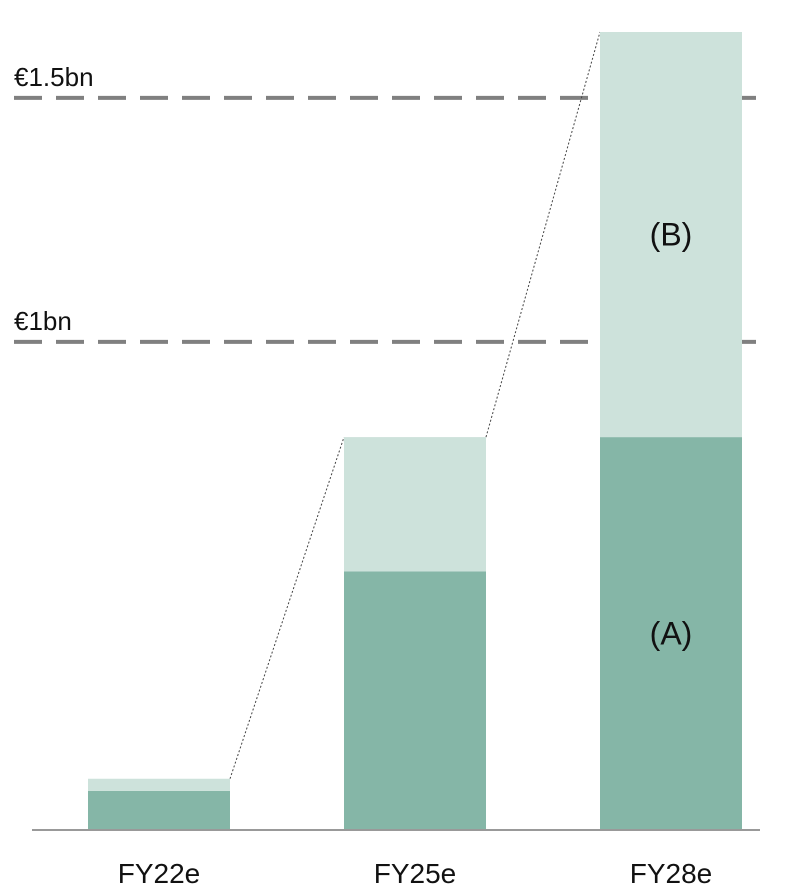 The height and width of the screenshot is (887, 790). Describe the element at coordinates (415, 700) in the screenshot. I see `bar-segment-a-fy25e` at that location.